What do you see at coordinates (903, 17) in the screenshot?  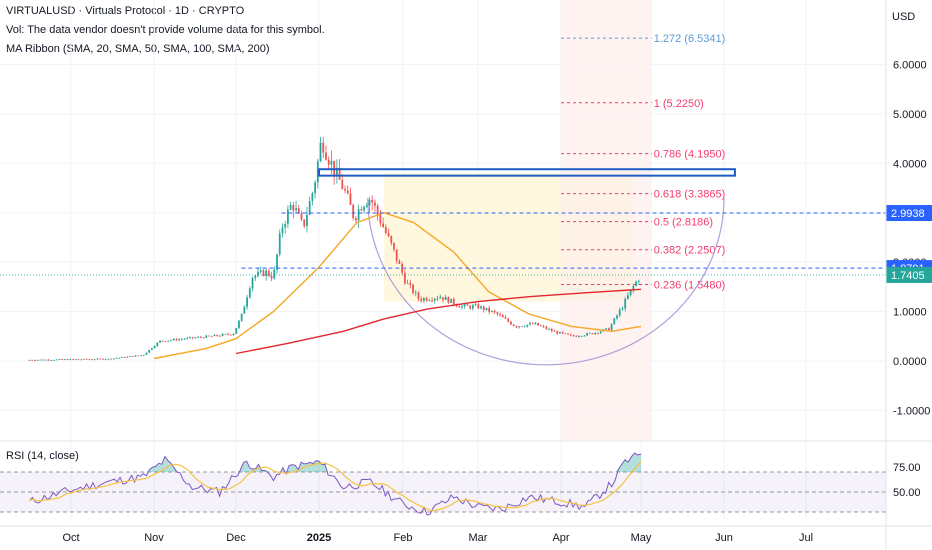 I see `currency-label: USD` at bounding box center [903, 17].